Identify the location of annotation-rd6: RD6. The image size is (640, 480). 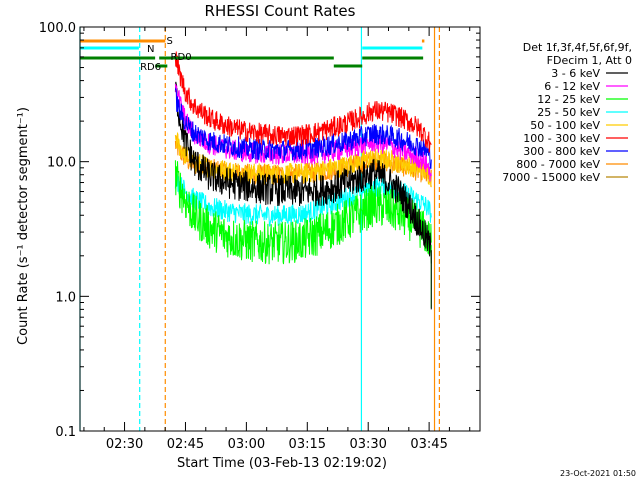
(150, 67).